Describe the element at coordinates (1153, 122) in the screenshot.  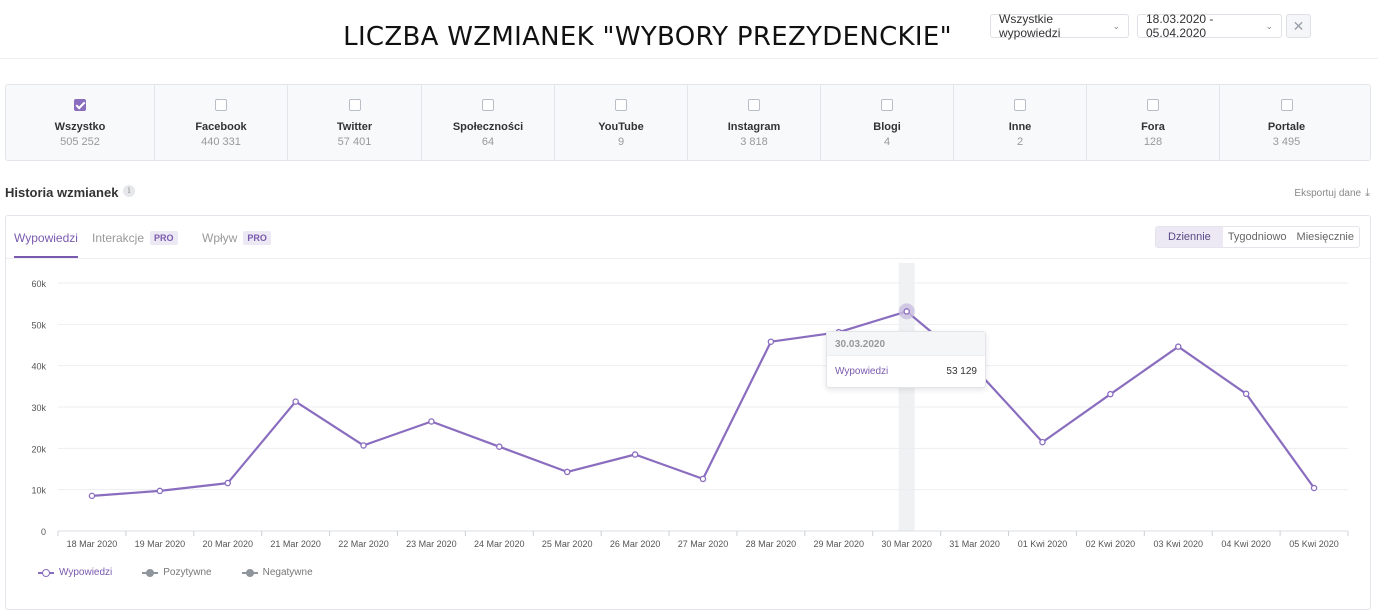
I see `source-filter-fora: Fora 128` at that location.